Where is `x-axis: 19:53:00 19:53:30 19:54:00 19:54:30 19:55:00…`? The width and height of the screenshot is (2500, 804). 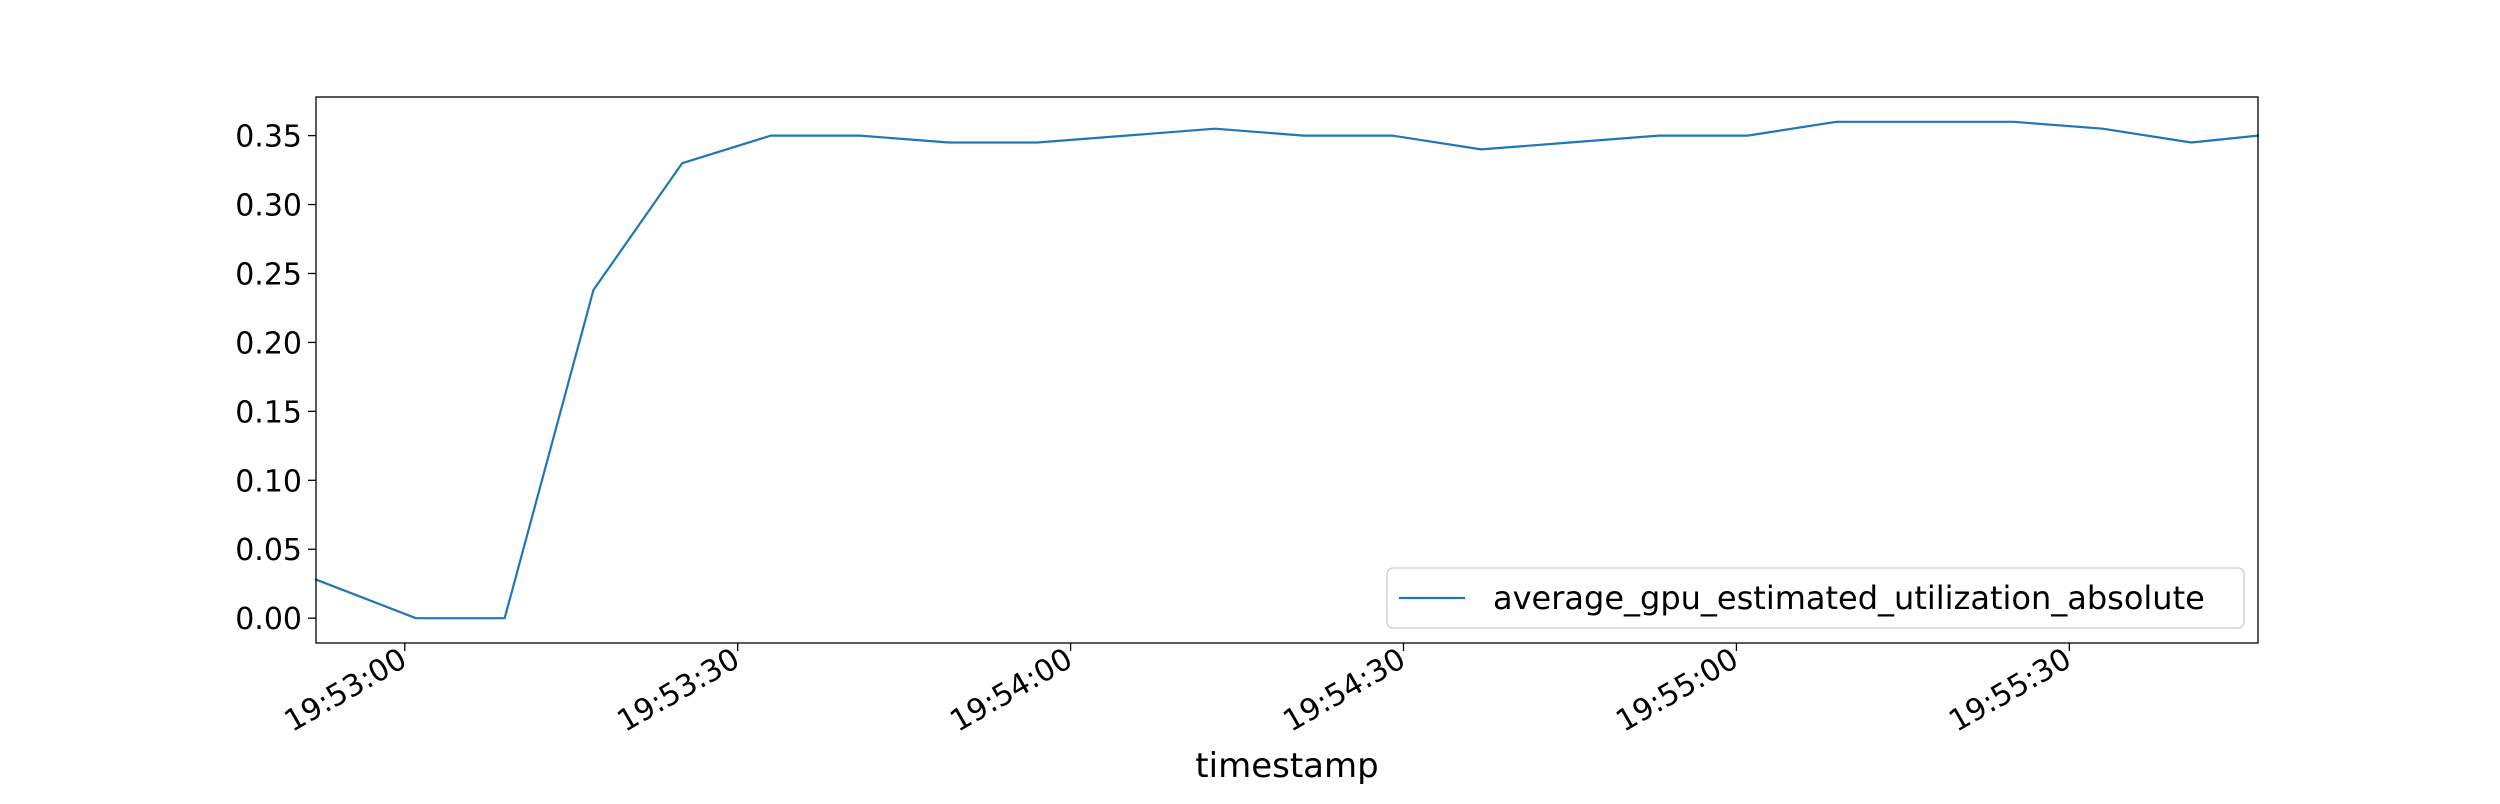
x-axis: 19:53:00 19:53:30 19:54:00 19:54:30 19:55:00… is located at coordinates (1178, 691).